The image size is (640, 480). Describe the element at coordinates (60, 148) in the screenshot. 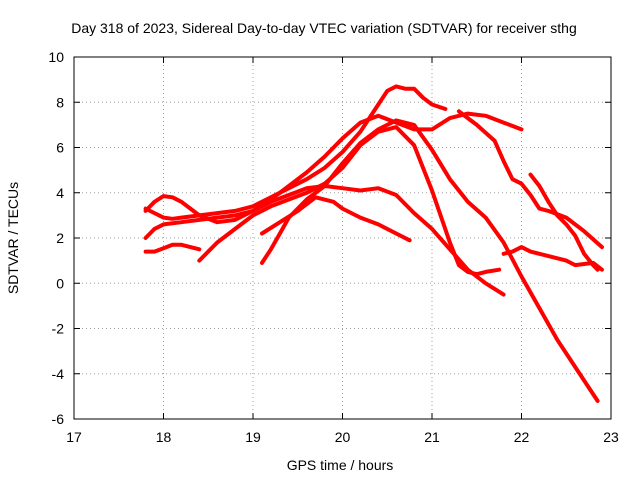

I see `y-tick-label: 6` at that location.